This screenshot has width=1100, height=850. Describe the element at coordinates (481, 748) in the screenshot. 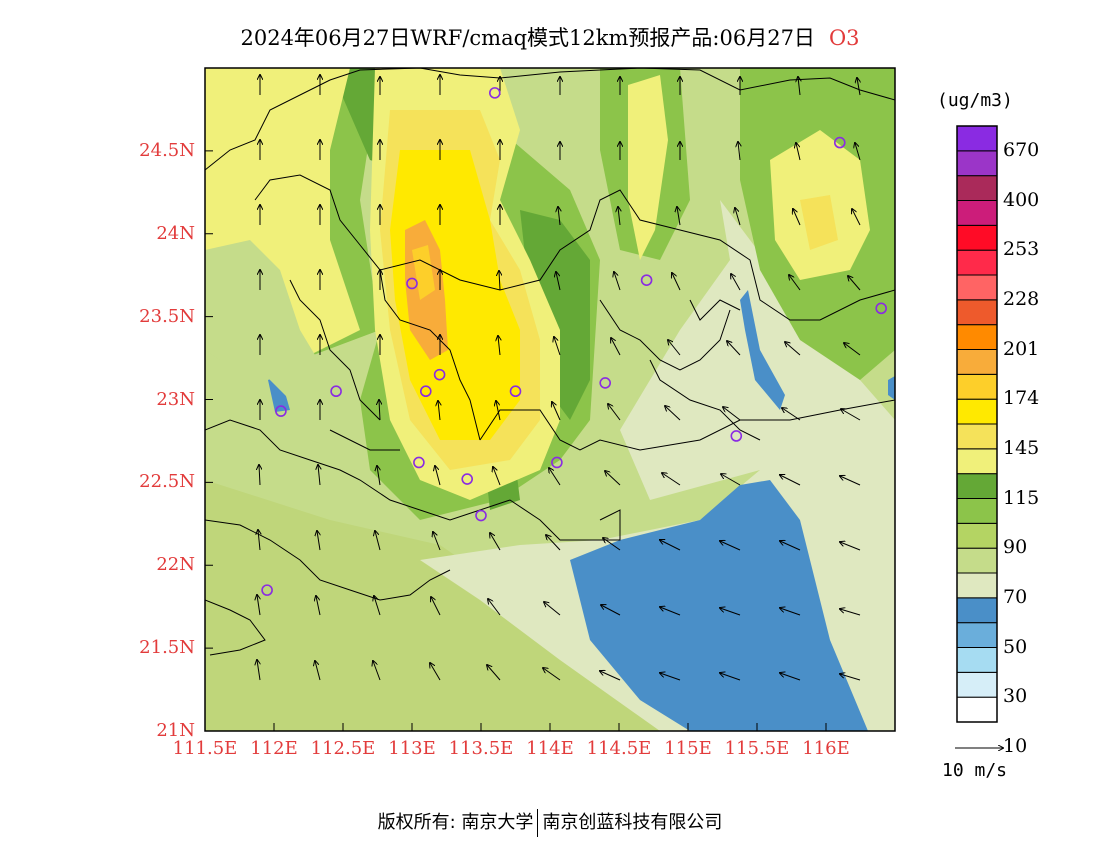

I see `lon-tick-label: 113.5E` at that location.